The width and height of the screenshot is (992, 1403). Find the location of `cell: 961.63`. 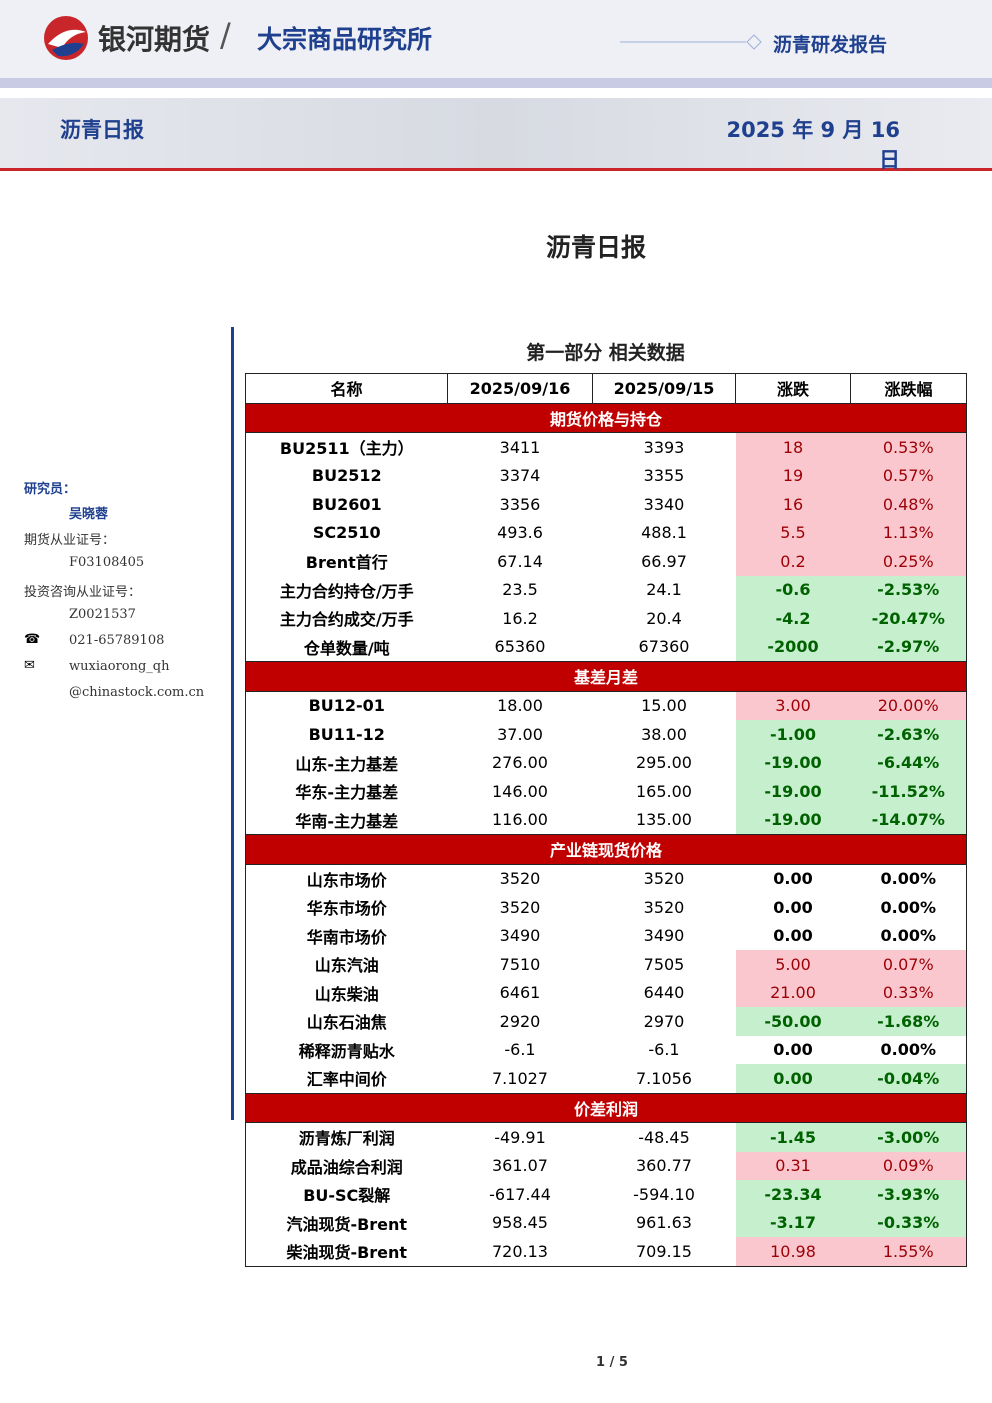

cell: 961.63 is located at coordinates (664, 1223).